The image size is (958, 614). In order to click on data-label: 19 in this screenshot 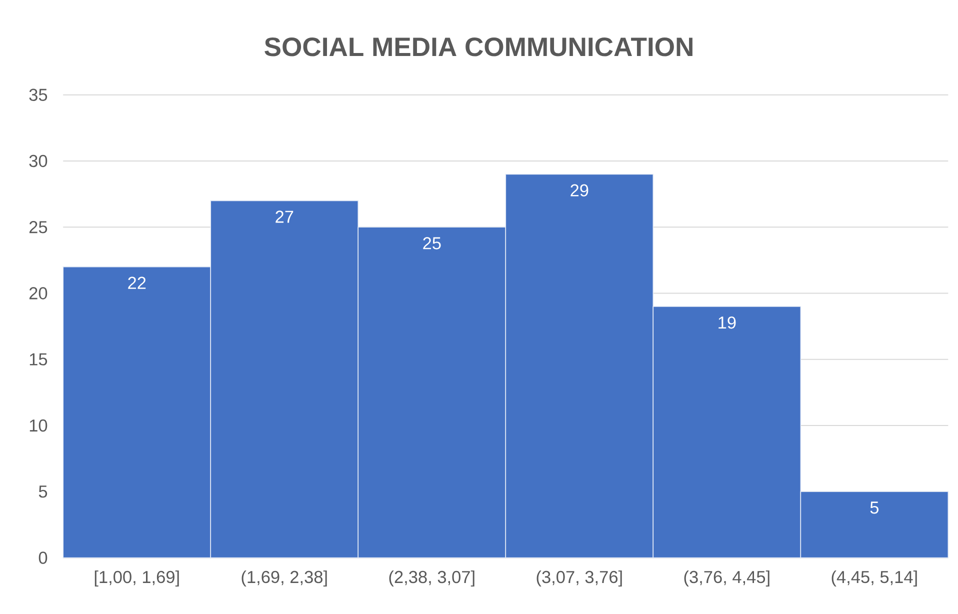, I will do `click(727, 322)`.